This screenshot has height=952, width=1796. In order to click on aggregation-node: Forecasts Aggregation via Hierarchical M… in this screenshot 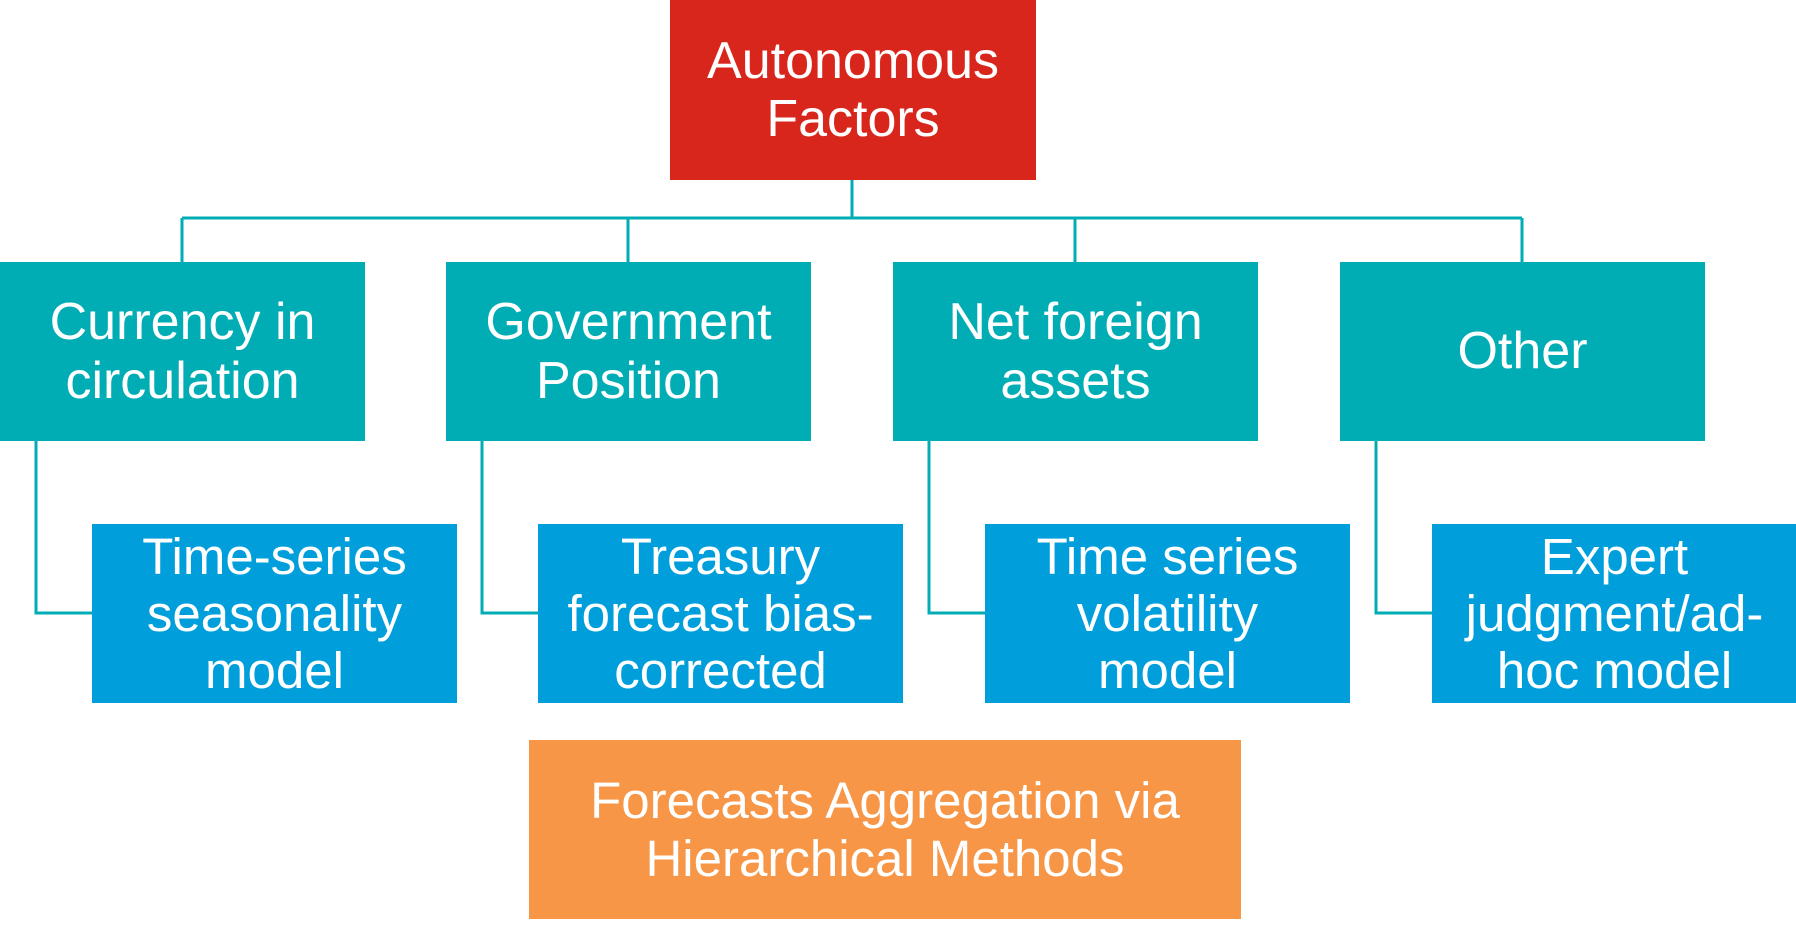, I will do `click(885, 829)`.